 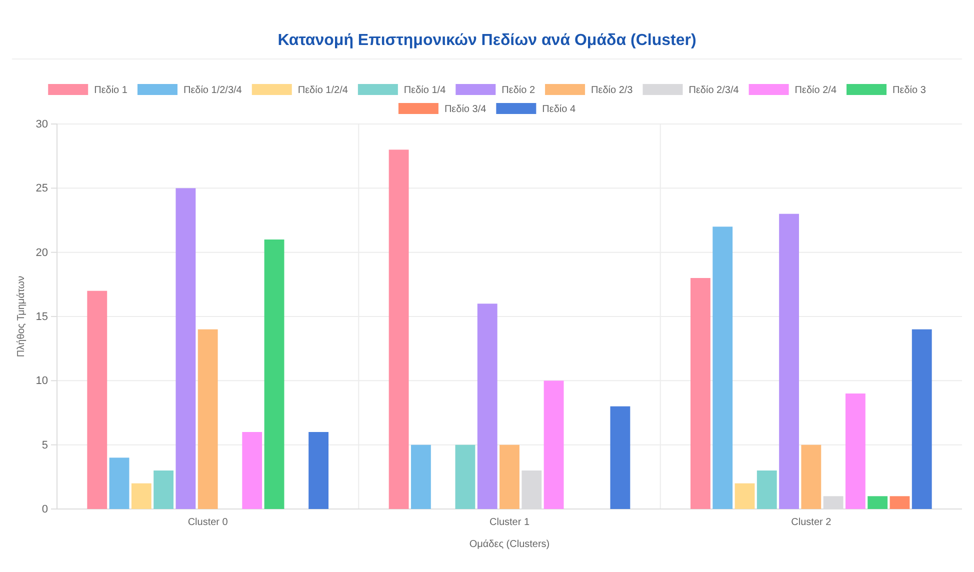 I want to click on y-tick-label: 30, so click(x=42, y=124).